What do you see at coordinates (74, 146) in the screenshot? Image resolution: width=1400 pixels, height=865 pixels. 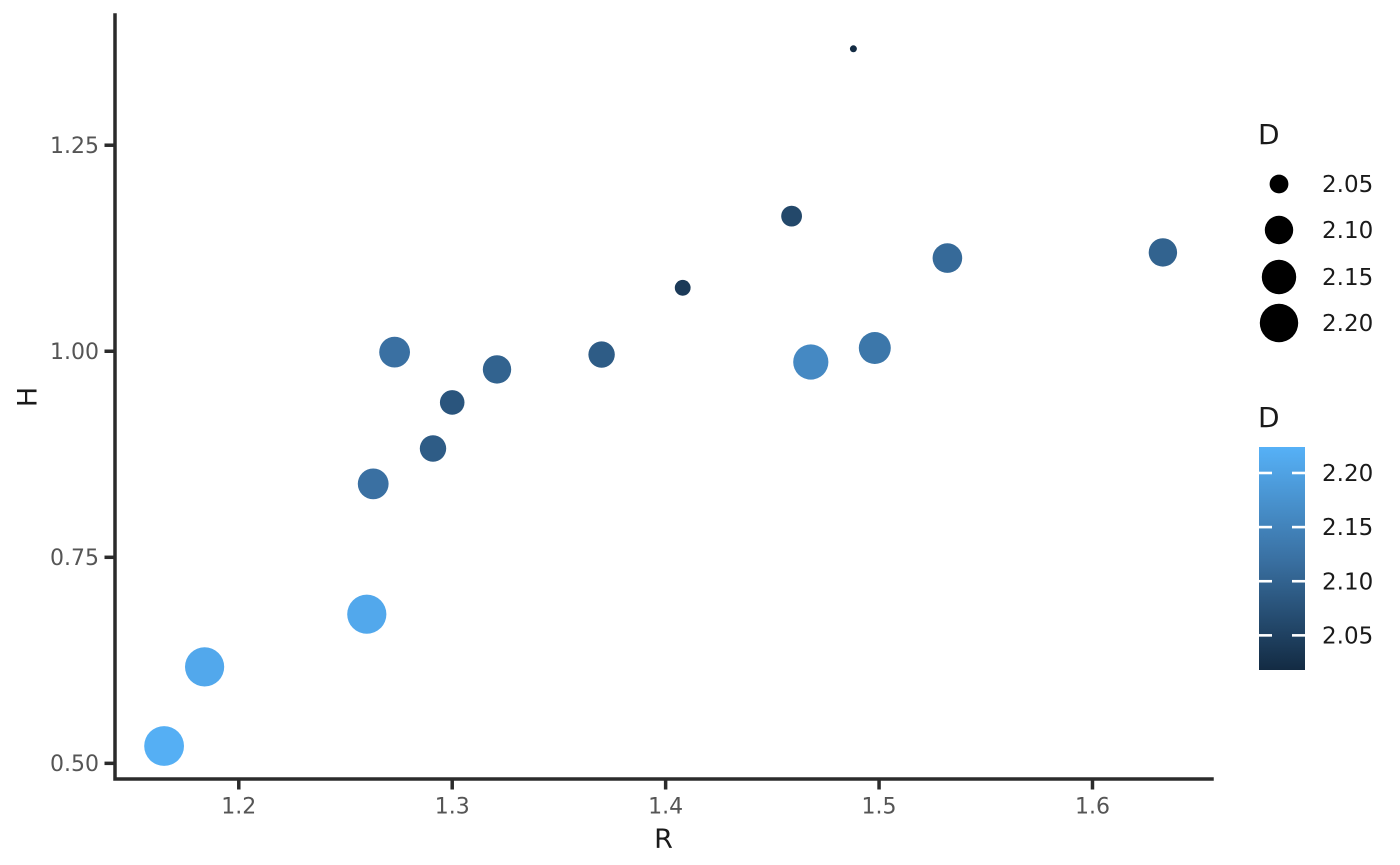 I see `y-tick-label: 1.25` at bounding box center [74, 146].